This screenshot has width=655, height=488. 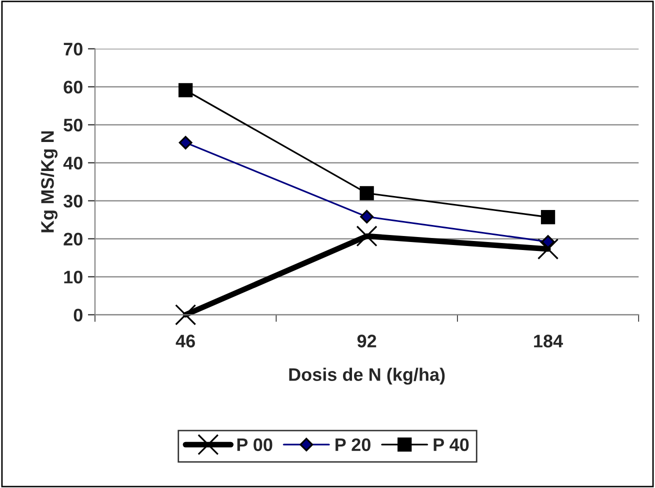 I want to click on x-tick-label: 92, so click(x=366, y=341).